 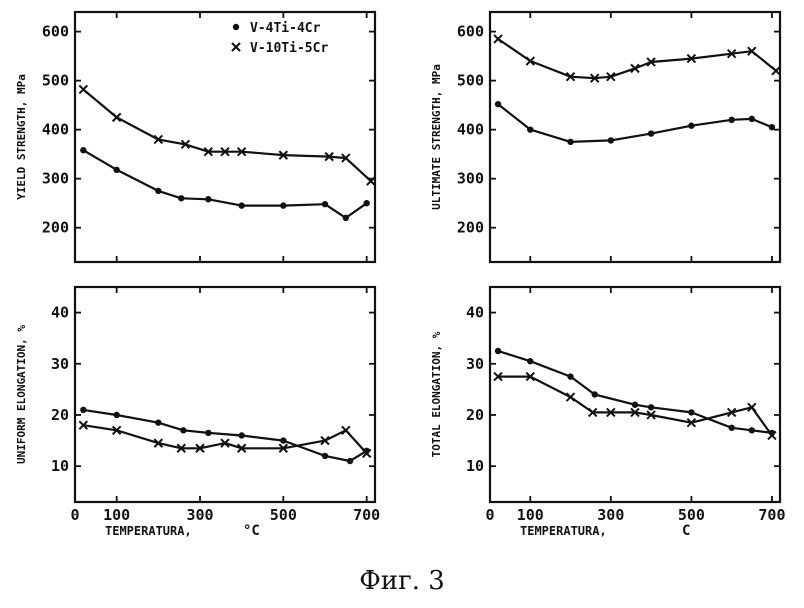 What do you see at coordinates (279, 38) in the screenshot?
I see `legend: V-4Ti-4Cr V-10Ti-5Cr` at bounding box center [279, 38].